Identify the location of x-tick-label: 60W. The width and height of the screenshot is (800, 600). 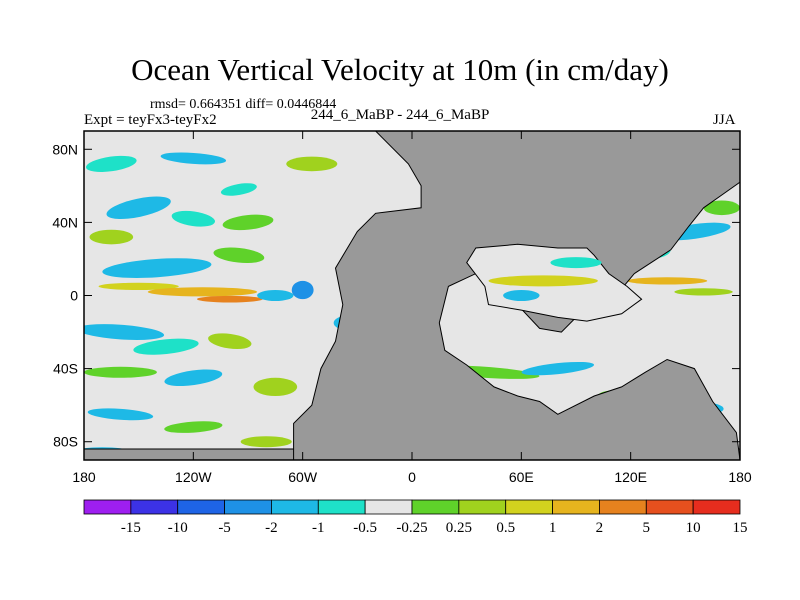
(303, 477).